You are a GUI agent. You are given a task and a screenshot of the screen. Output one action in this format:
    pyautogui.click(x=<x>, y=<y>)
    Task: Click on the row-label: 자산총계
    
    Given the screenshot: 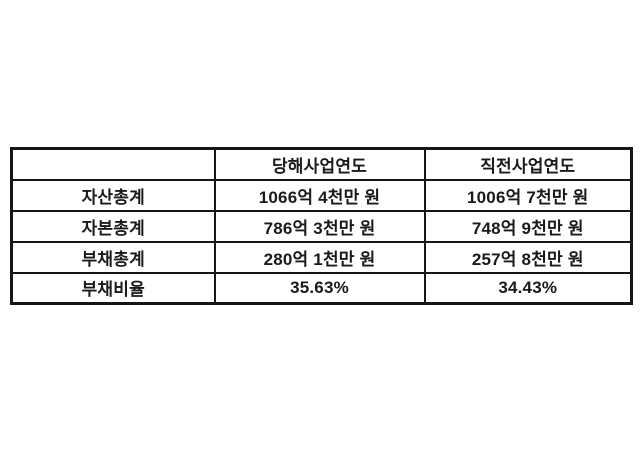 What is the action you would take?
    pyautogui.click(x=113, y=195)
    